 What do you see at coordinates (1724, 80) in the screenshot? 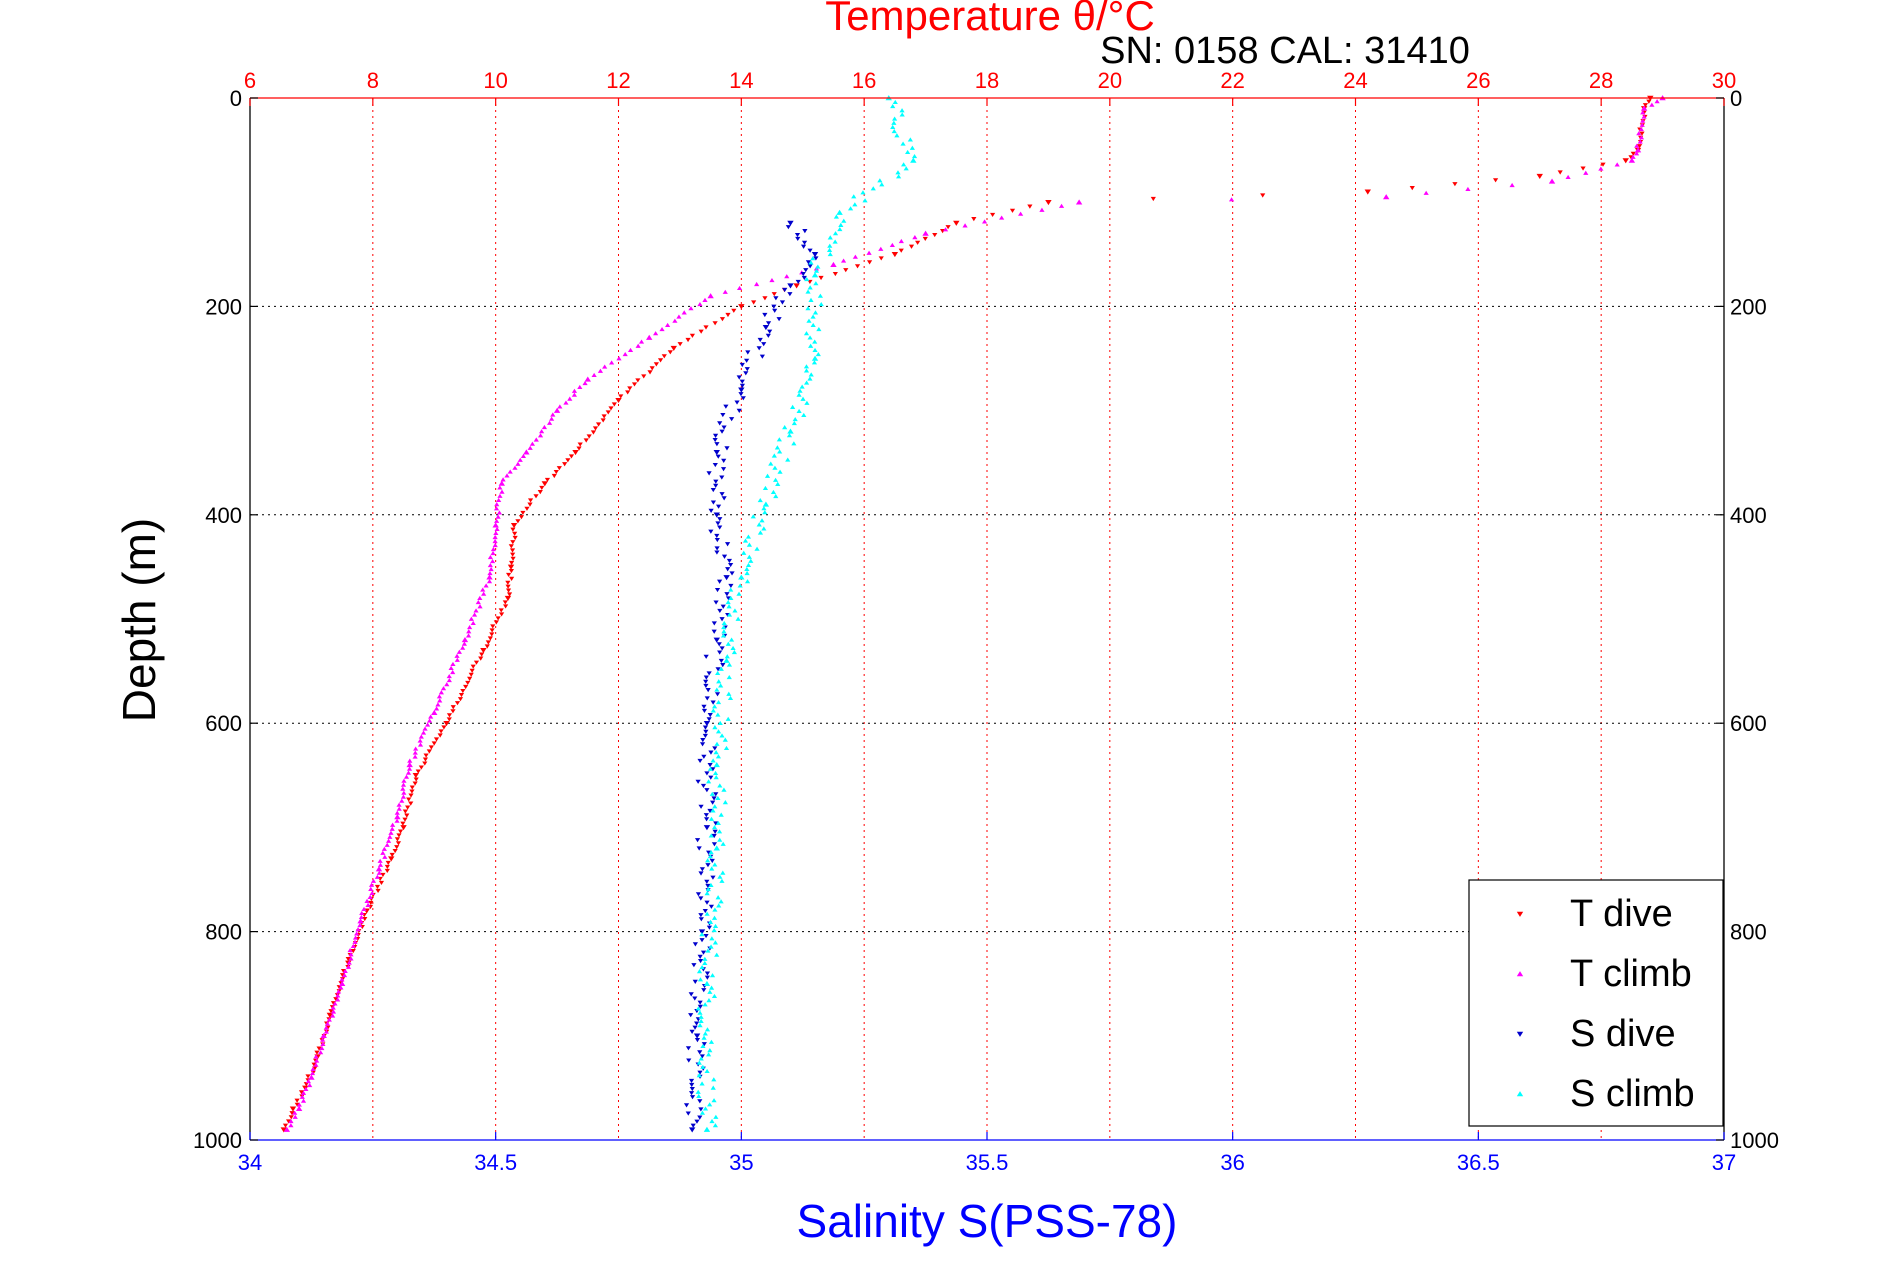
I see `temperature-tick-label: 30` at bounding box center [1724, 80].